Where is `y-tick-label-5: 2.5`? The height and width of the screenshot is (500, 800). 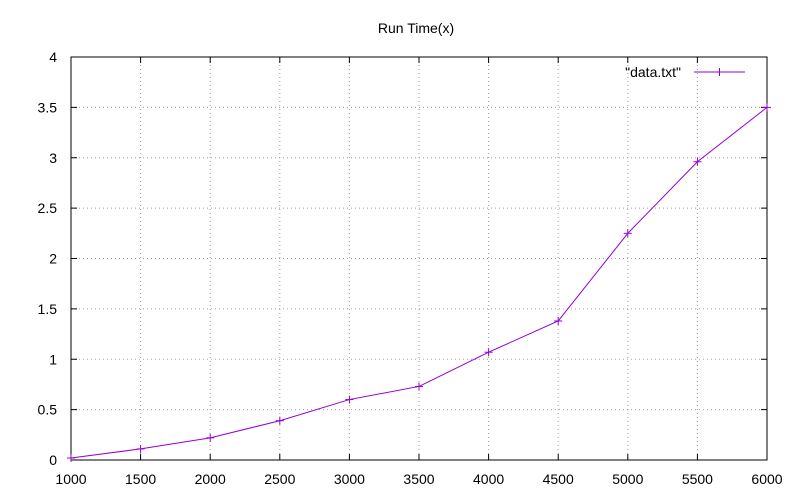 y-tick-label-5: 2.5 is located at coordinates (48, 208).